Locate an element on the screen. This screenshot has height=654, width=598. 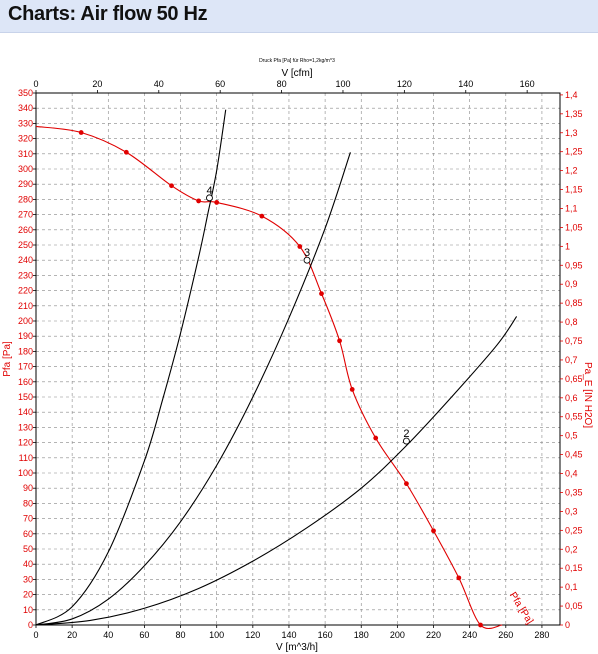
page-header: Charts: Air flow 50 Hz is located at coordinates (299, 16).